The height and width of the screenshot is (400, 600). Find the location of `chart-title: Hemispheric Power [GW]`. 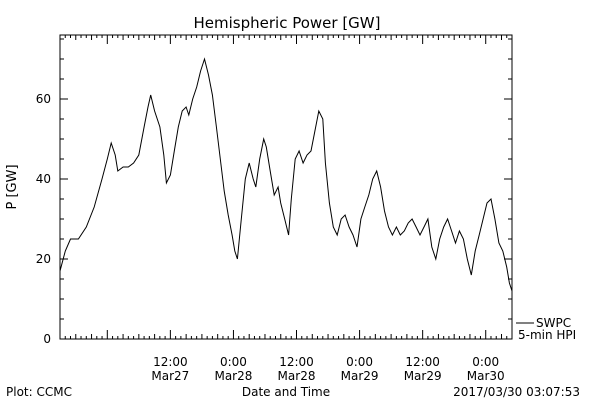

chart-title: Hemispheric Power [GW] is located at coordinates (287, 23).